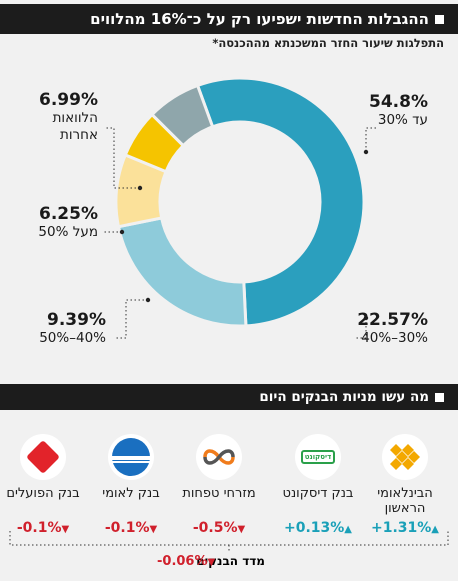 This screenshot has width=458, height=581. I want to click on slice-desc: עד 30%, so click(402, 120).